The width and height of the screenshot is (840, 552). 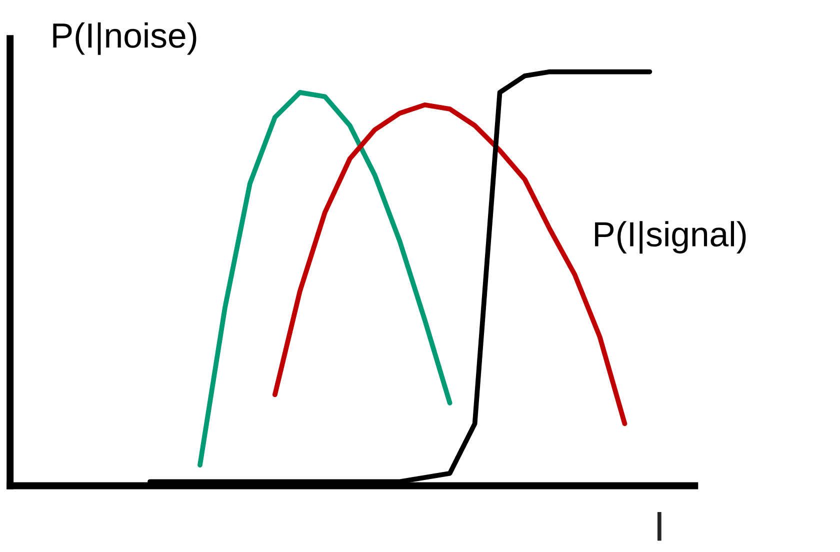 I want to click on text: P(I|noise), so click(x=124, y=38).